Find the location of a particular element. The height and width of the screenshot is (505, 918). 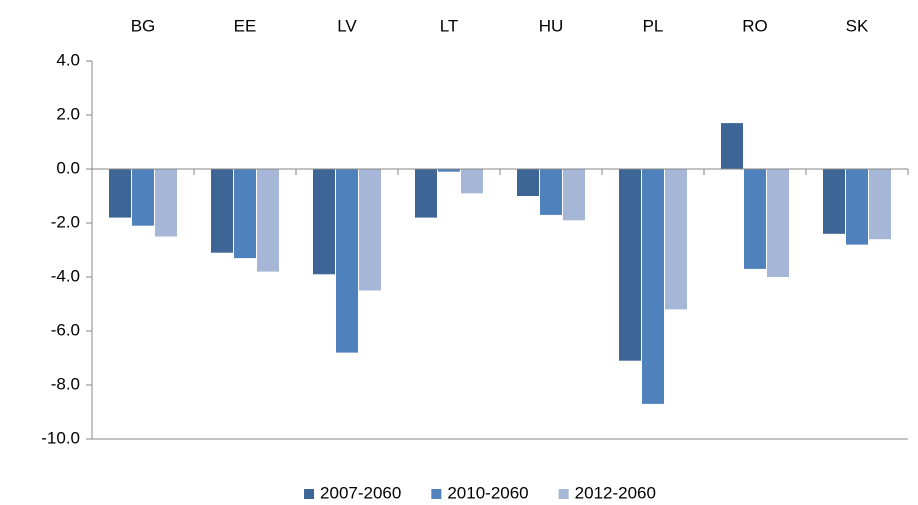

y-tick-label: 0.0 is located at coordinates (68, 167).